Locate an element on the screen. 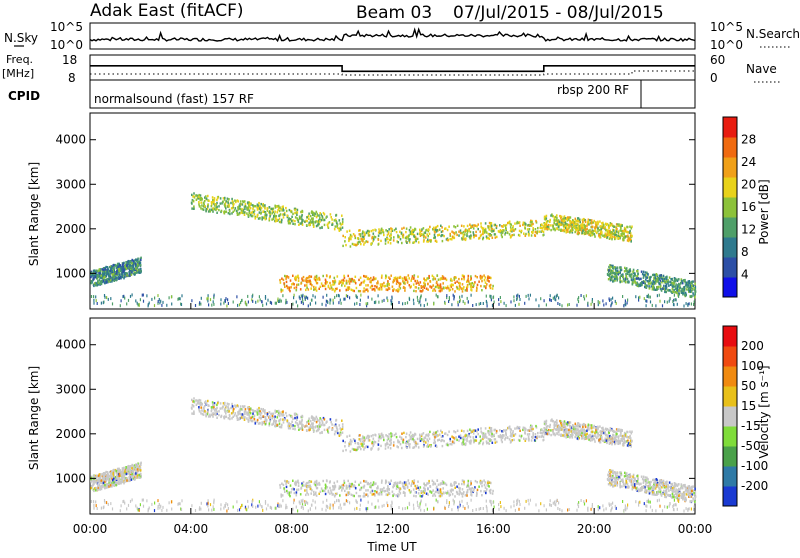 The image size is (800, 558). noise-tick-top-left: 10^5 is located at coordinates (66, 27).